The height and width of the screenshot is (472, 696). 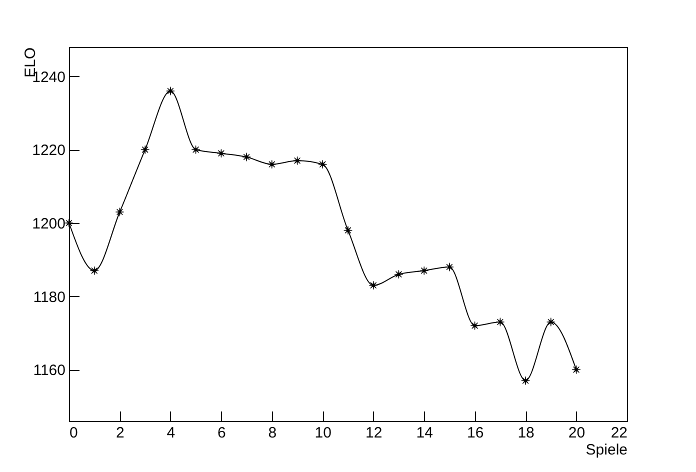 What do you see at coordinates (374, 433) in the screenshot?
I see `x-tick-label: 12` at bounding box center [374, 433].